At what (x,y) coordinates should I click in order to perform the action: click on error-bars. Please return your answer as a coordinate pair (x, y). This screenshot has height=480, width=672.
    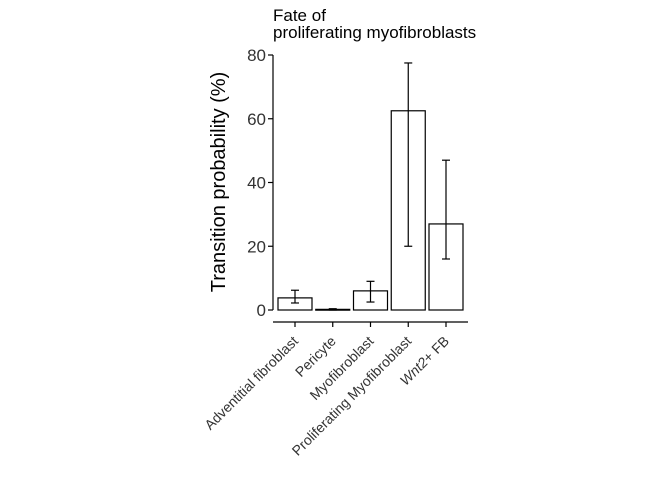
    Looking at the image, I should click on (370, 186).